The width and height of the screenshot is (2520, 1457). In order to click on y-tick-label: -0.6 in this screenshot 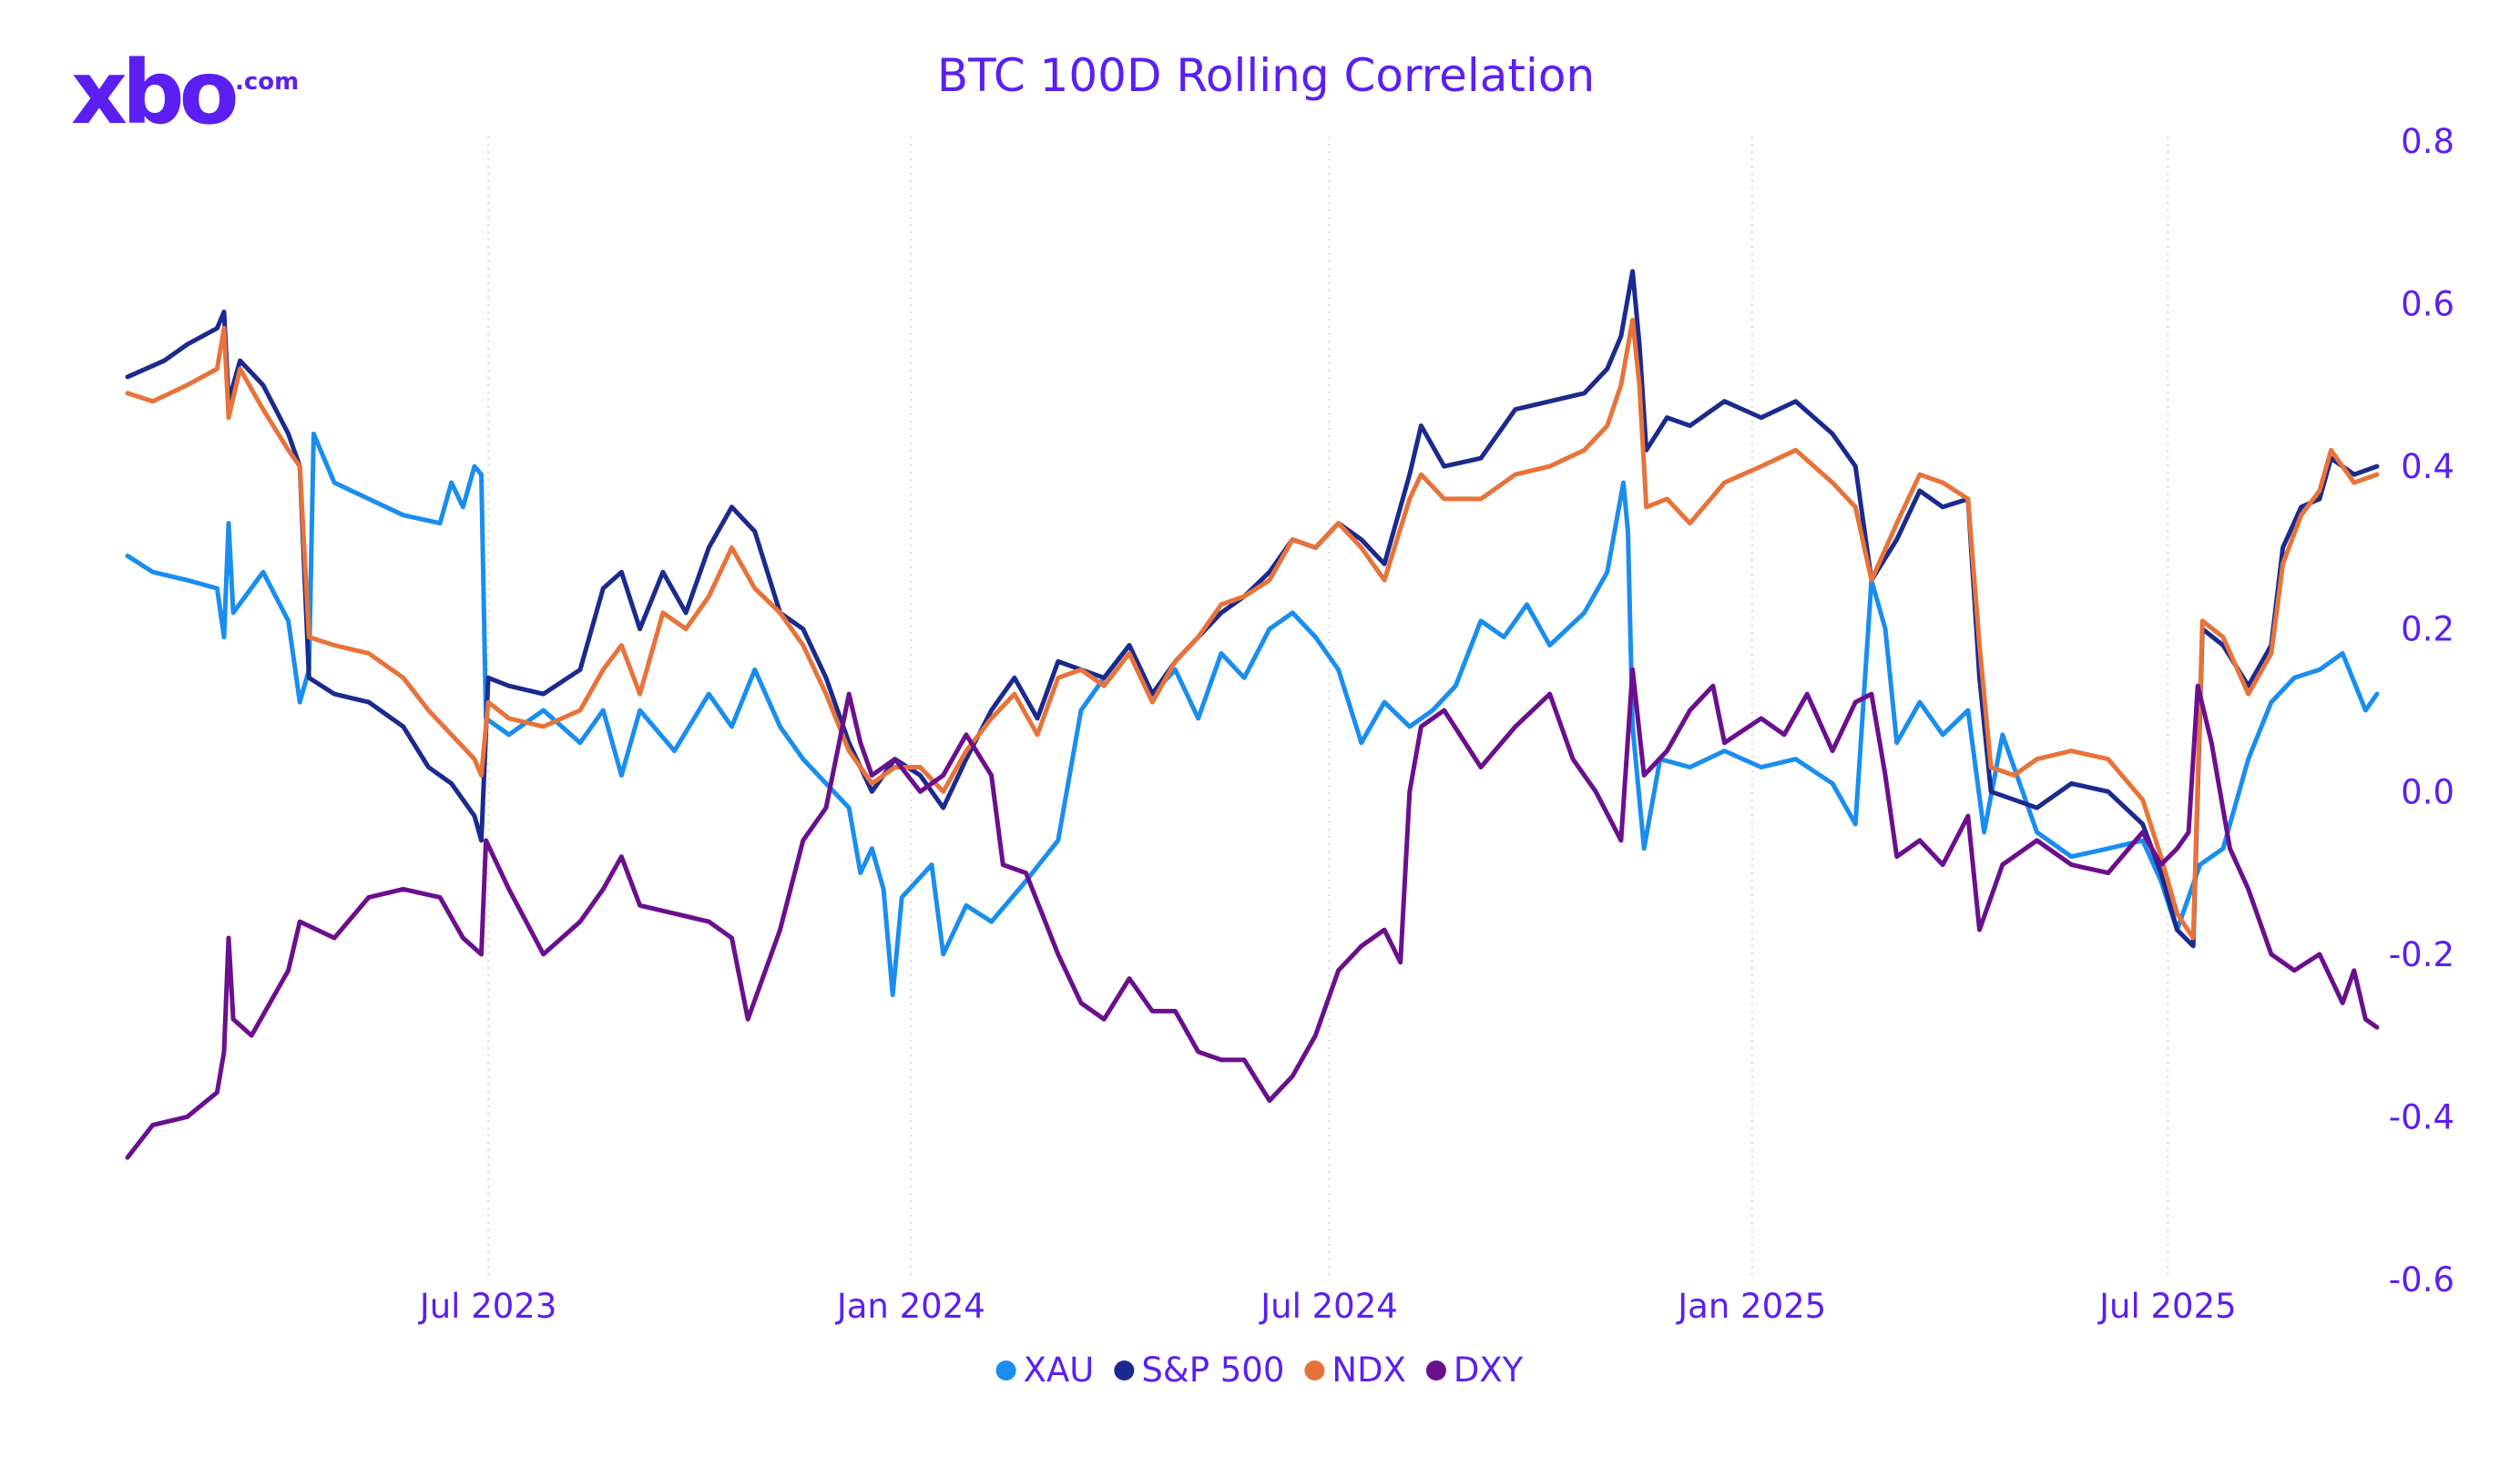, I will do `click(2422, 1279)`.